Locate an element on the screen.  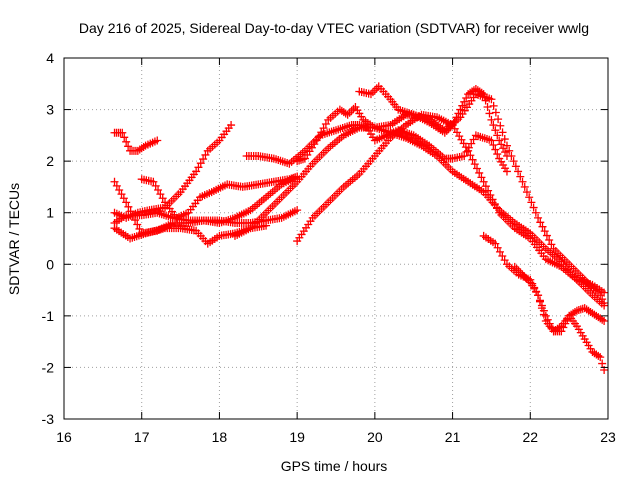
x-tick-label: 23 is located at coordinates (608, 437).